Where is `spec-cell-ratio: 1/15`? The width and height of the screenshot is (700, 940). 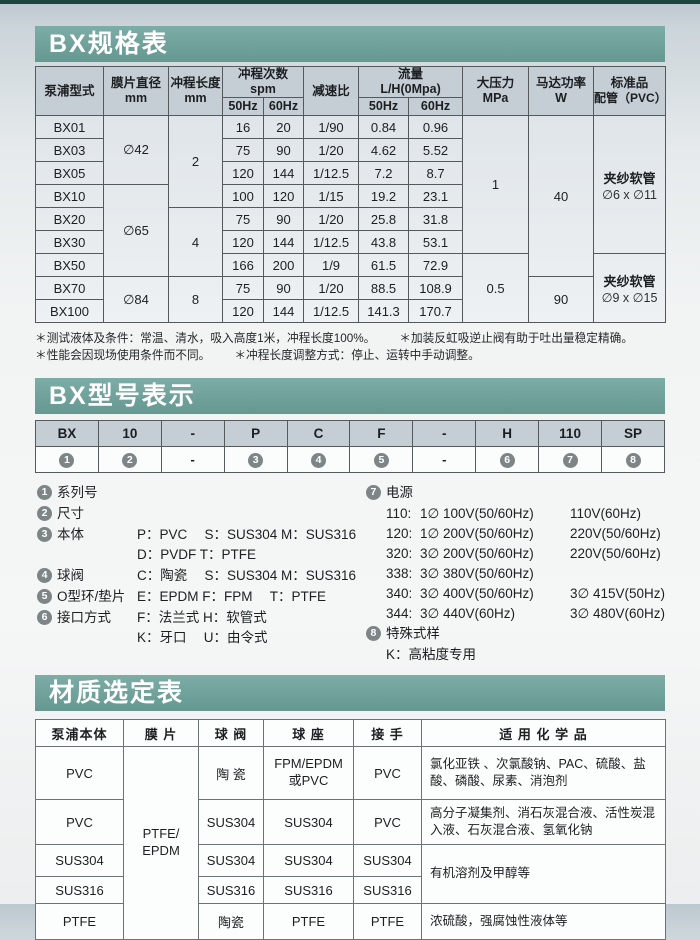
spec-cell-ratio: 1/15 is located at coordinates (331, 196).